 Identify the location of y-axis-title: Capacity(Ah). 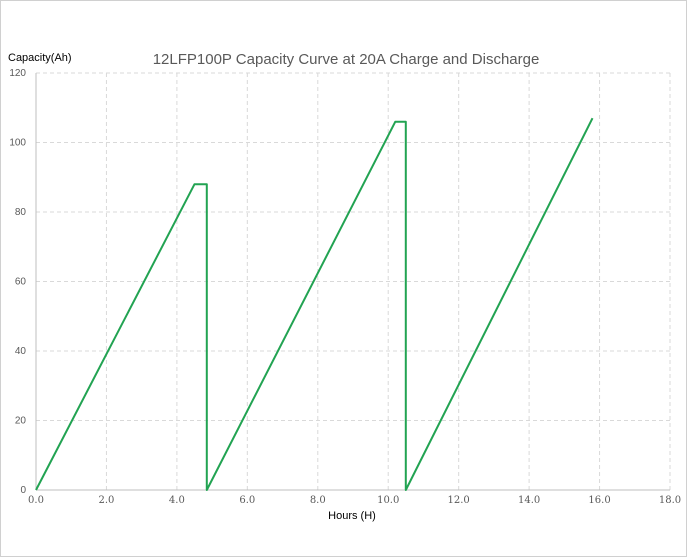
(40, 58).